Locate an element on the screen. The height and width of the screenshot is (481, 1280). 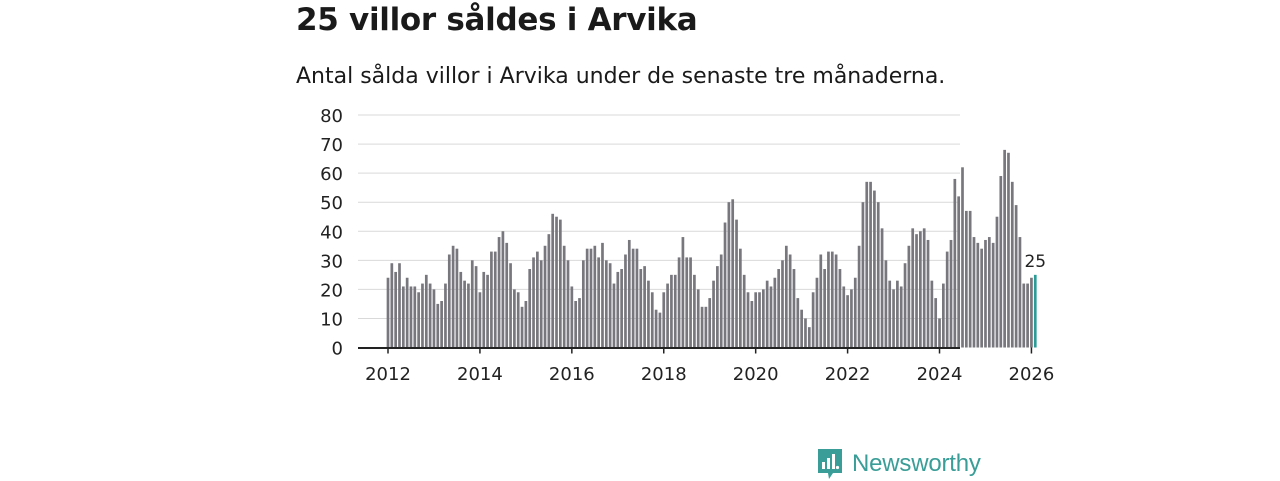
data-labels: 25 is located at coordinates (1035, 262).